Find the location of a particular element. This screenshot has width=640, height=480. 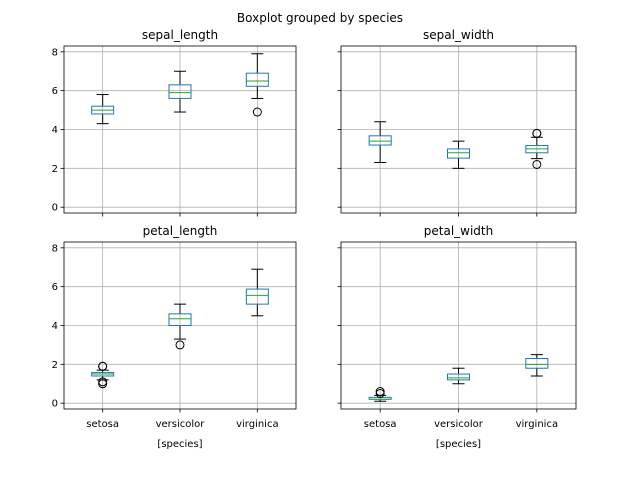

subplot-title: petal_length is located at coordinates (180, 231).